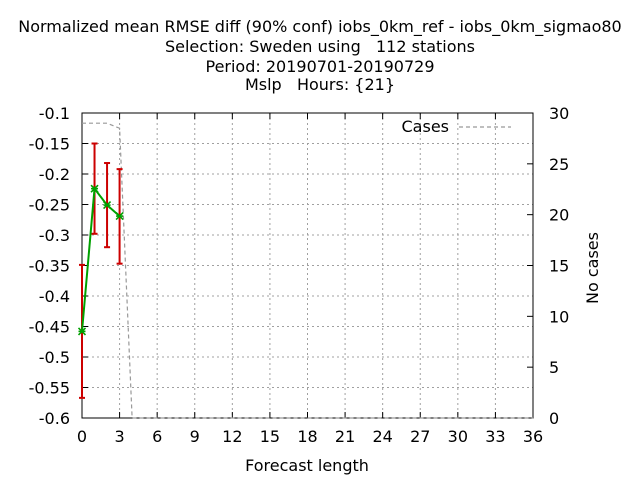  Describe the element at coordinates (320, 46) in the screenshot. I see `chart-subtitle-selection: Selection: Sweden using 112 stations` at that location.